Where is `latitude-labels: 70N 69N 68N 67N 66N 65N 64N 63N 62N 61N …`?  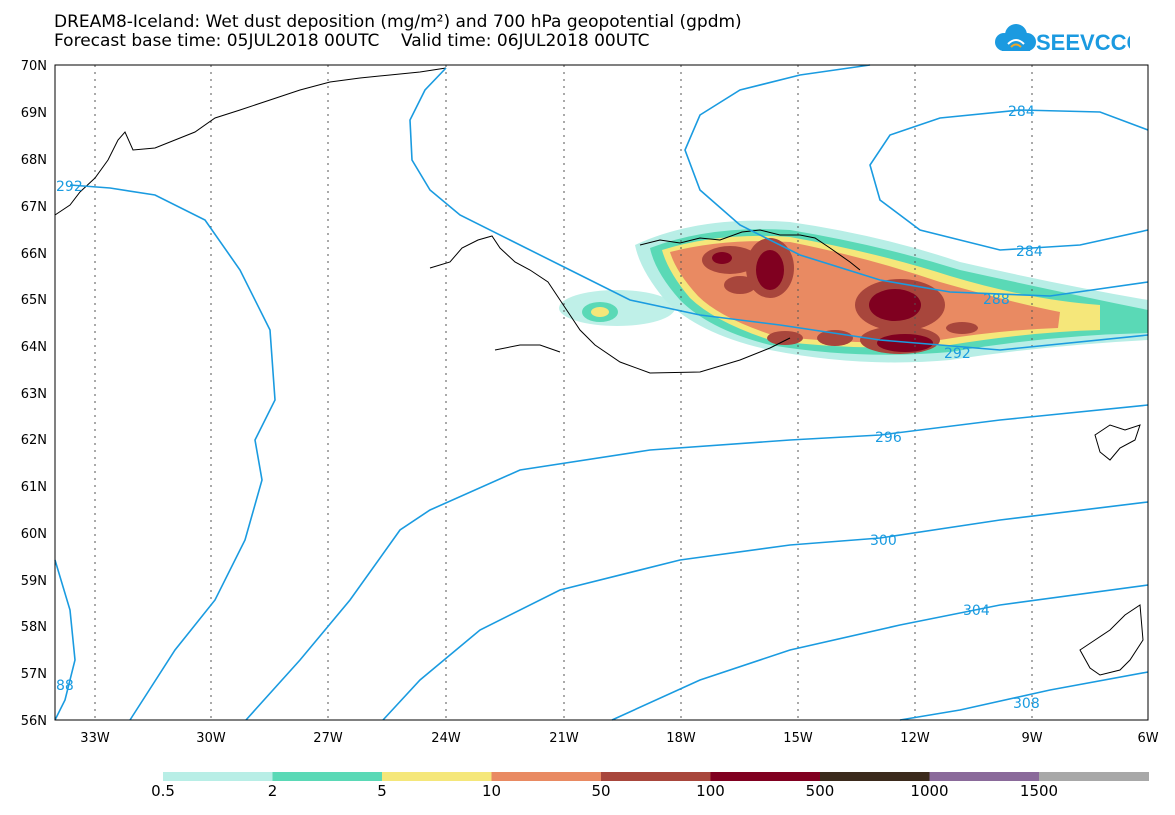 latitude-labels: 70N 69N 68N 67N 66N 65N 64N 63N 62N 61N … is located at coordinates (34, 394).